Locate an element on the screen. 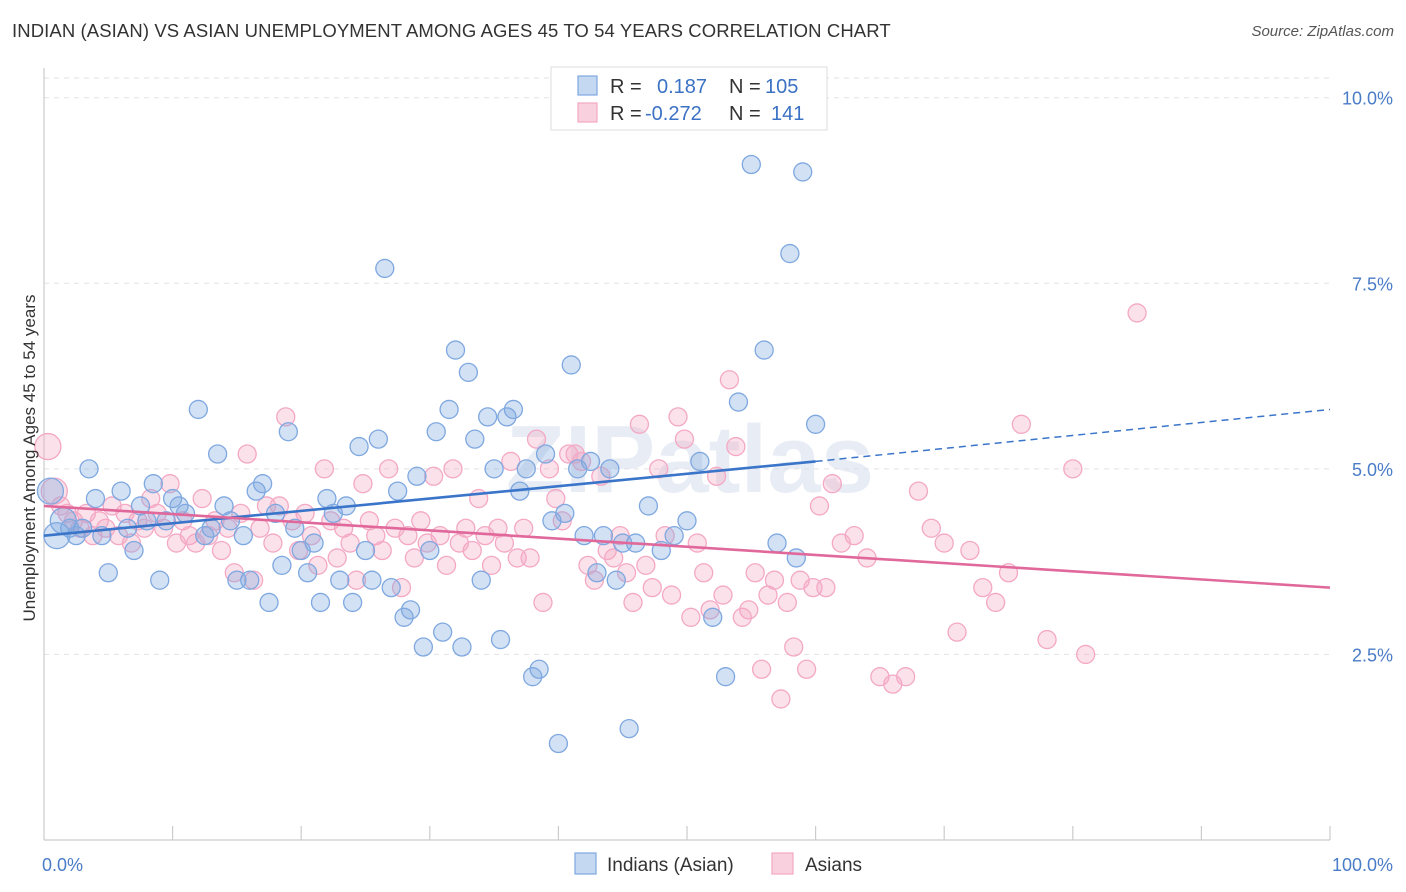 Image resolution: width=1406 pixels, height=892 pixels. y-tick-label-0: 2.5% is located at coordinates (1372, 655).